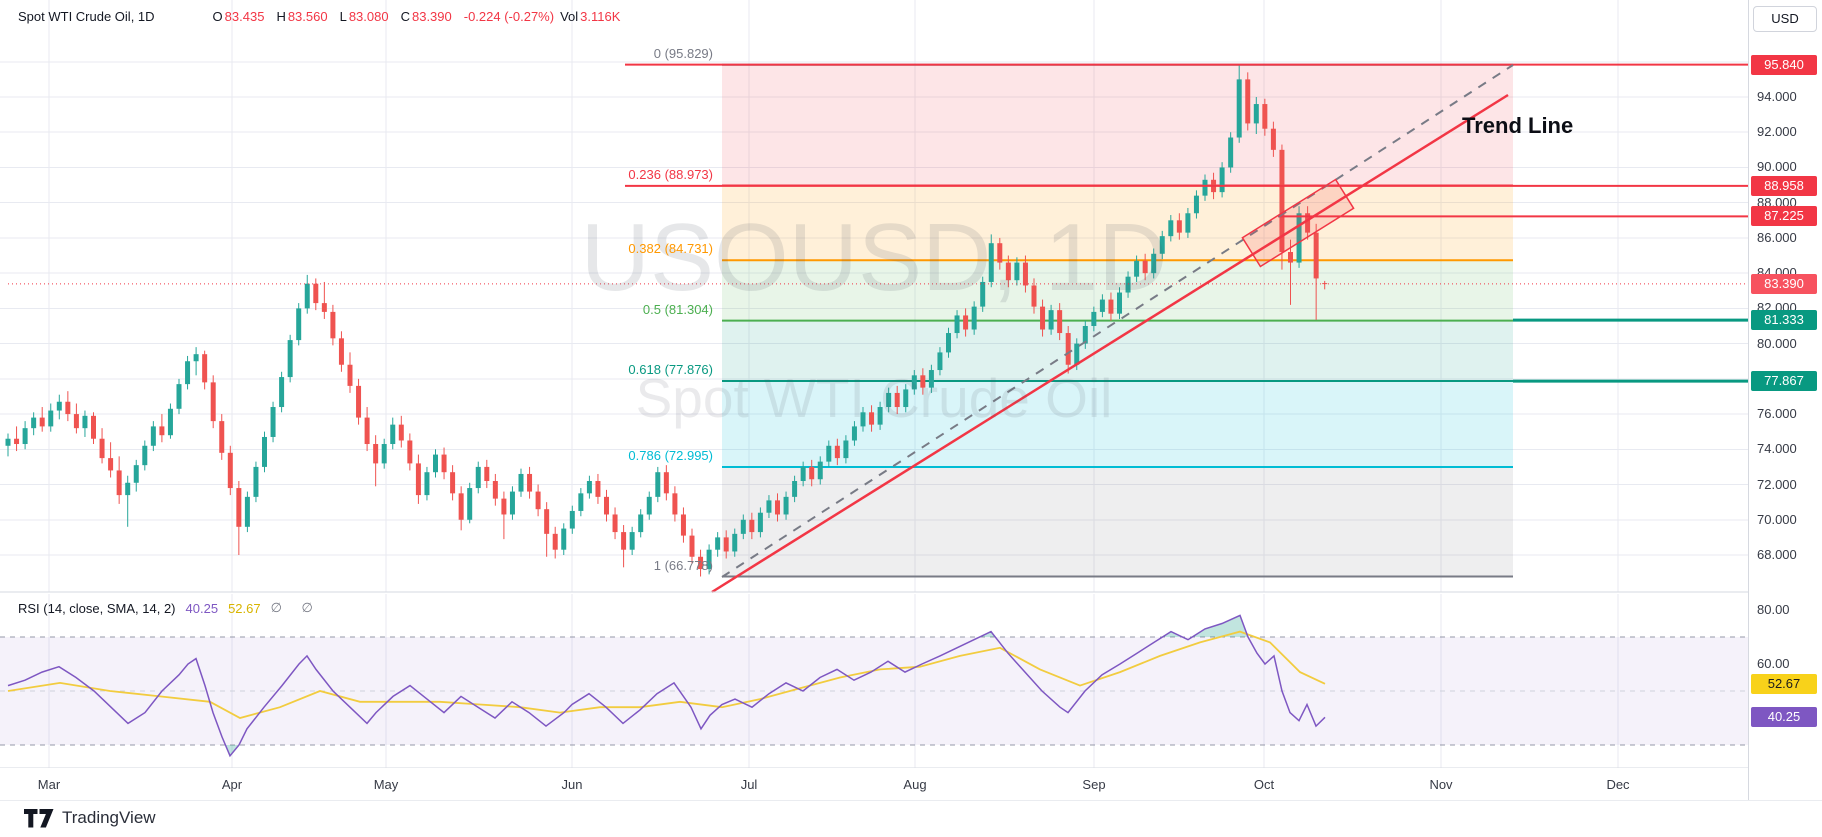  Describe the element at coordinates (1094, 784) in the screenshot. I see `time-axis-month-label: Sep` at that location.